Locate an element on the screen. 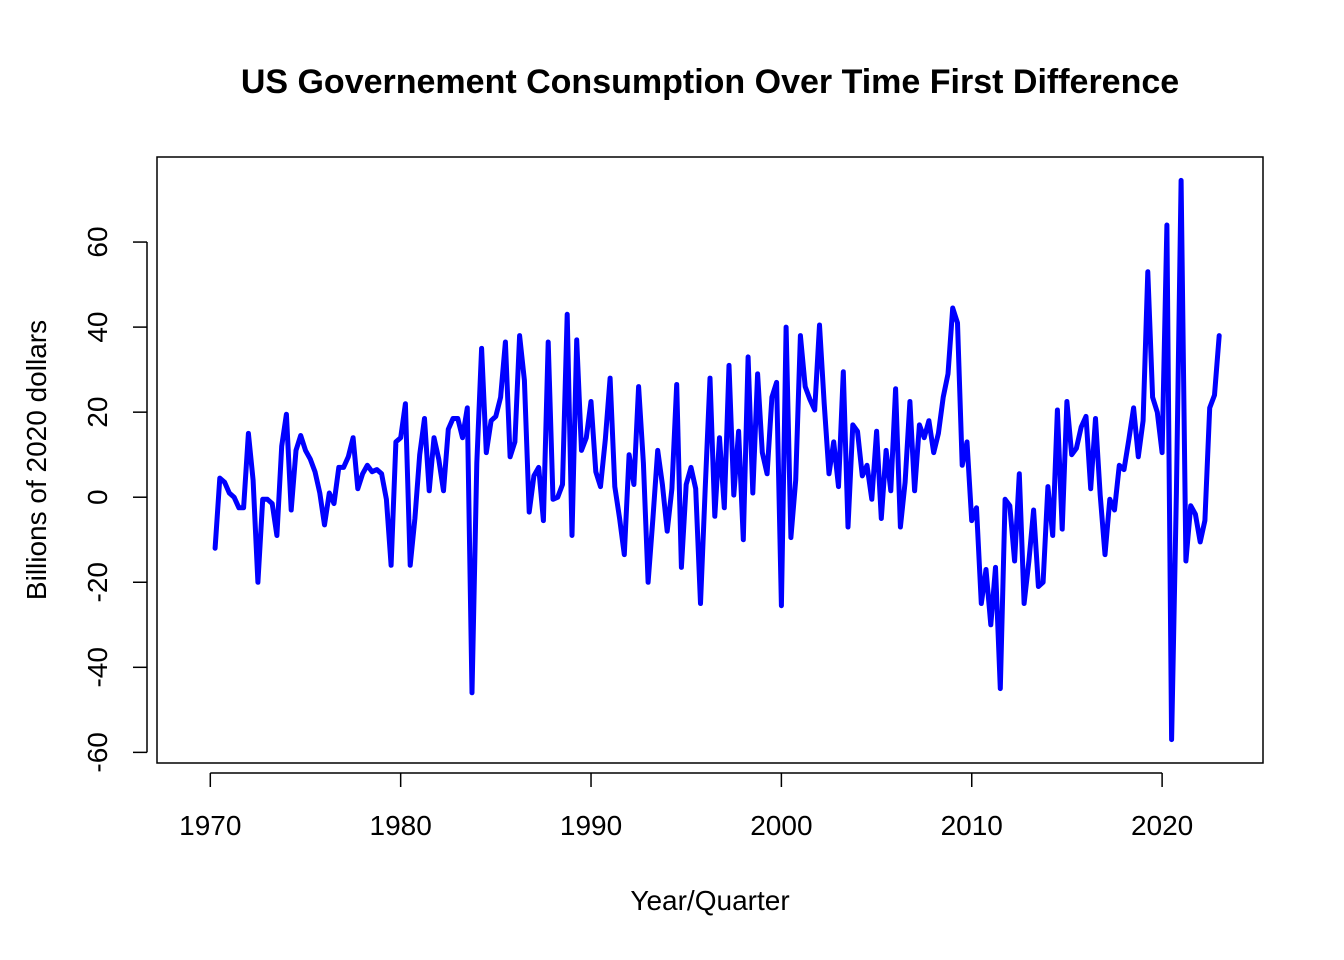 The width and height of the screenshot is (1344, 960). x-axis-label: Year/Quarter is located at coordinates (709, 900).